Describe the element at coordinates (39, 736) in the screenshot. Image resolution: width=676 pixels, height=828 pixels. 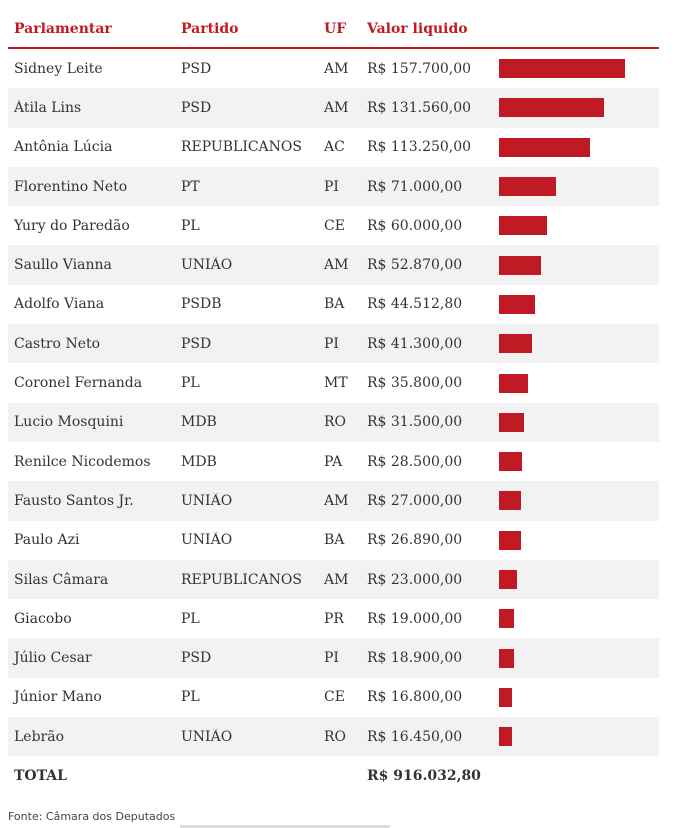
I see `cell-name: Lebrão` at that location.